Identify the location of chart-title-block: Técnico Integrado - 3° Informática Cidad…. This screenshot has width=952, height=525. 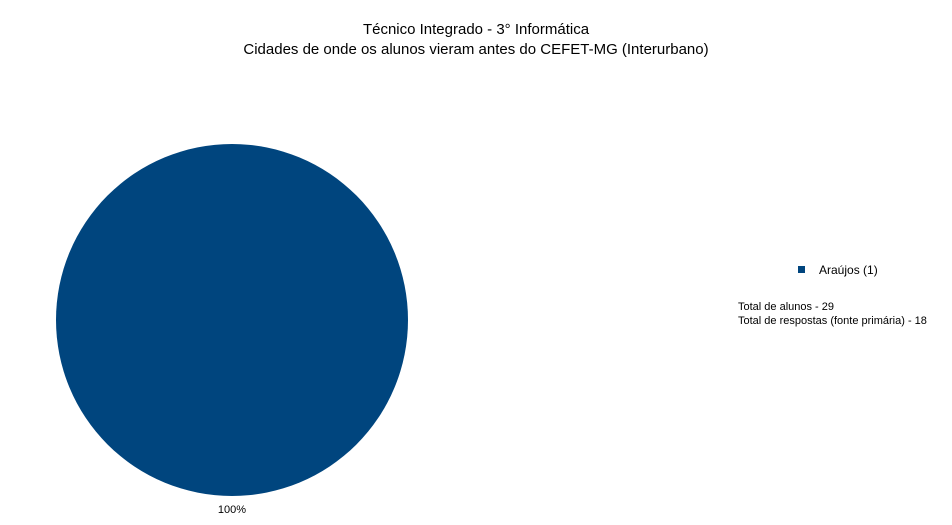
(476, 40).